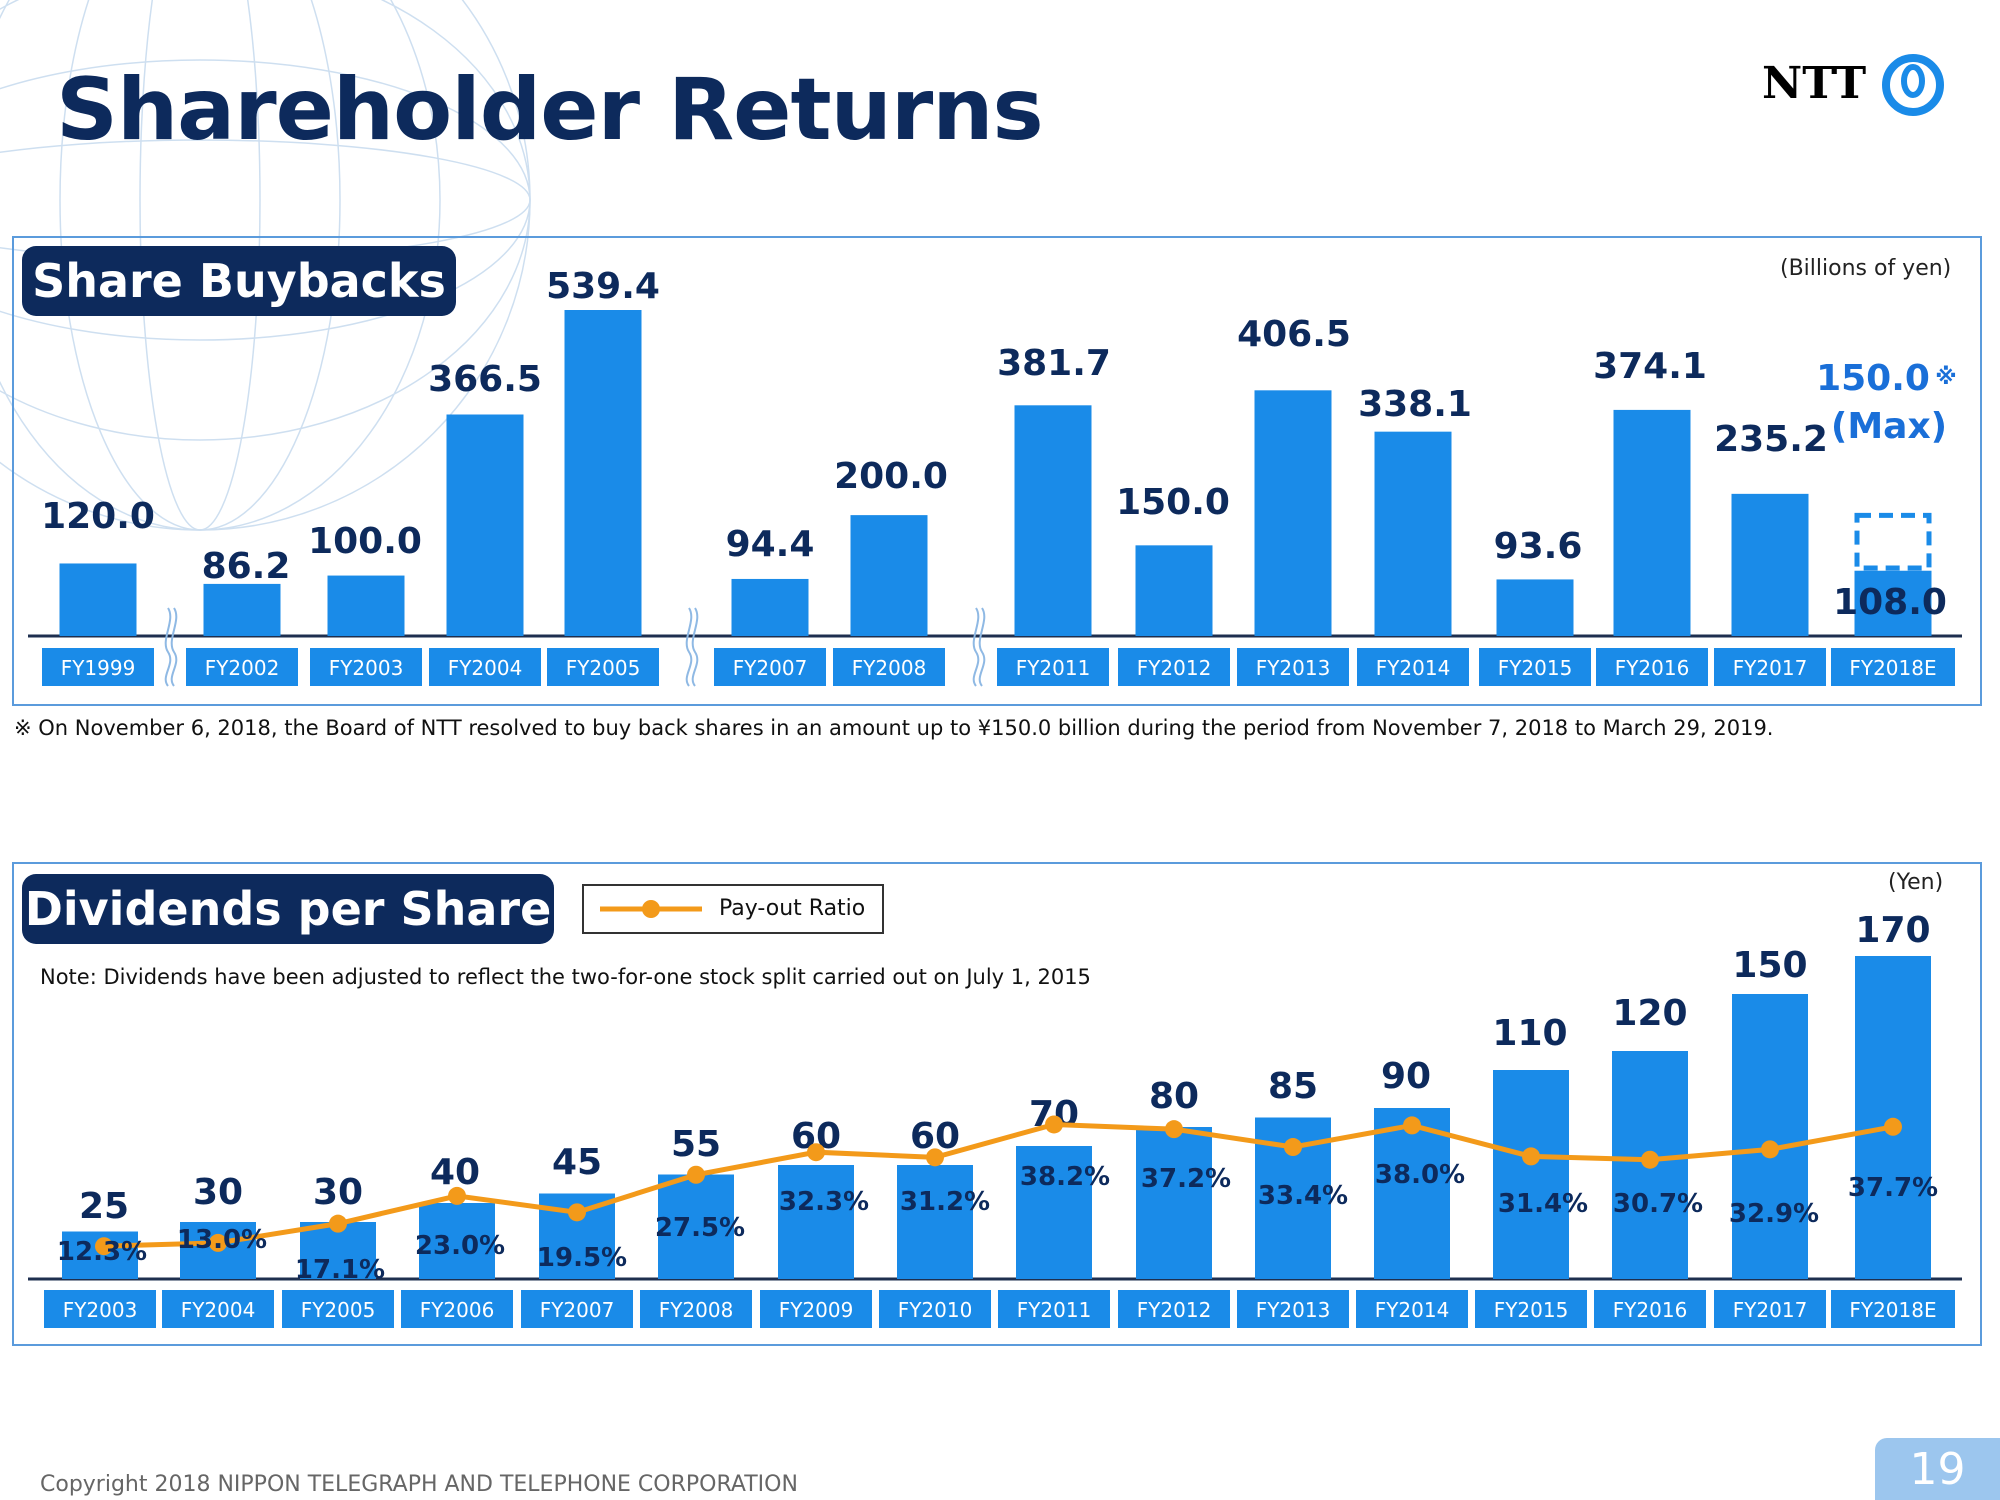  I want to click on globe-background, so click(265, 265).